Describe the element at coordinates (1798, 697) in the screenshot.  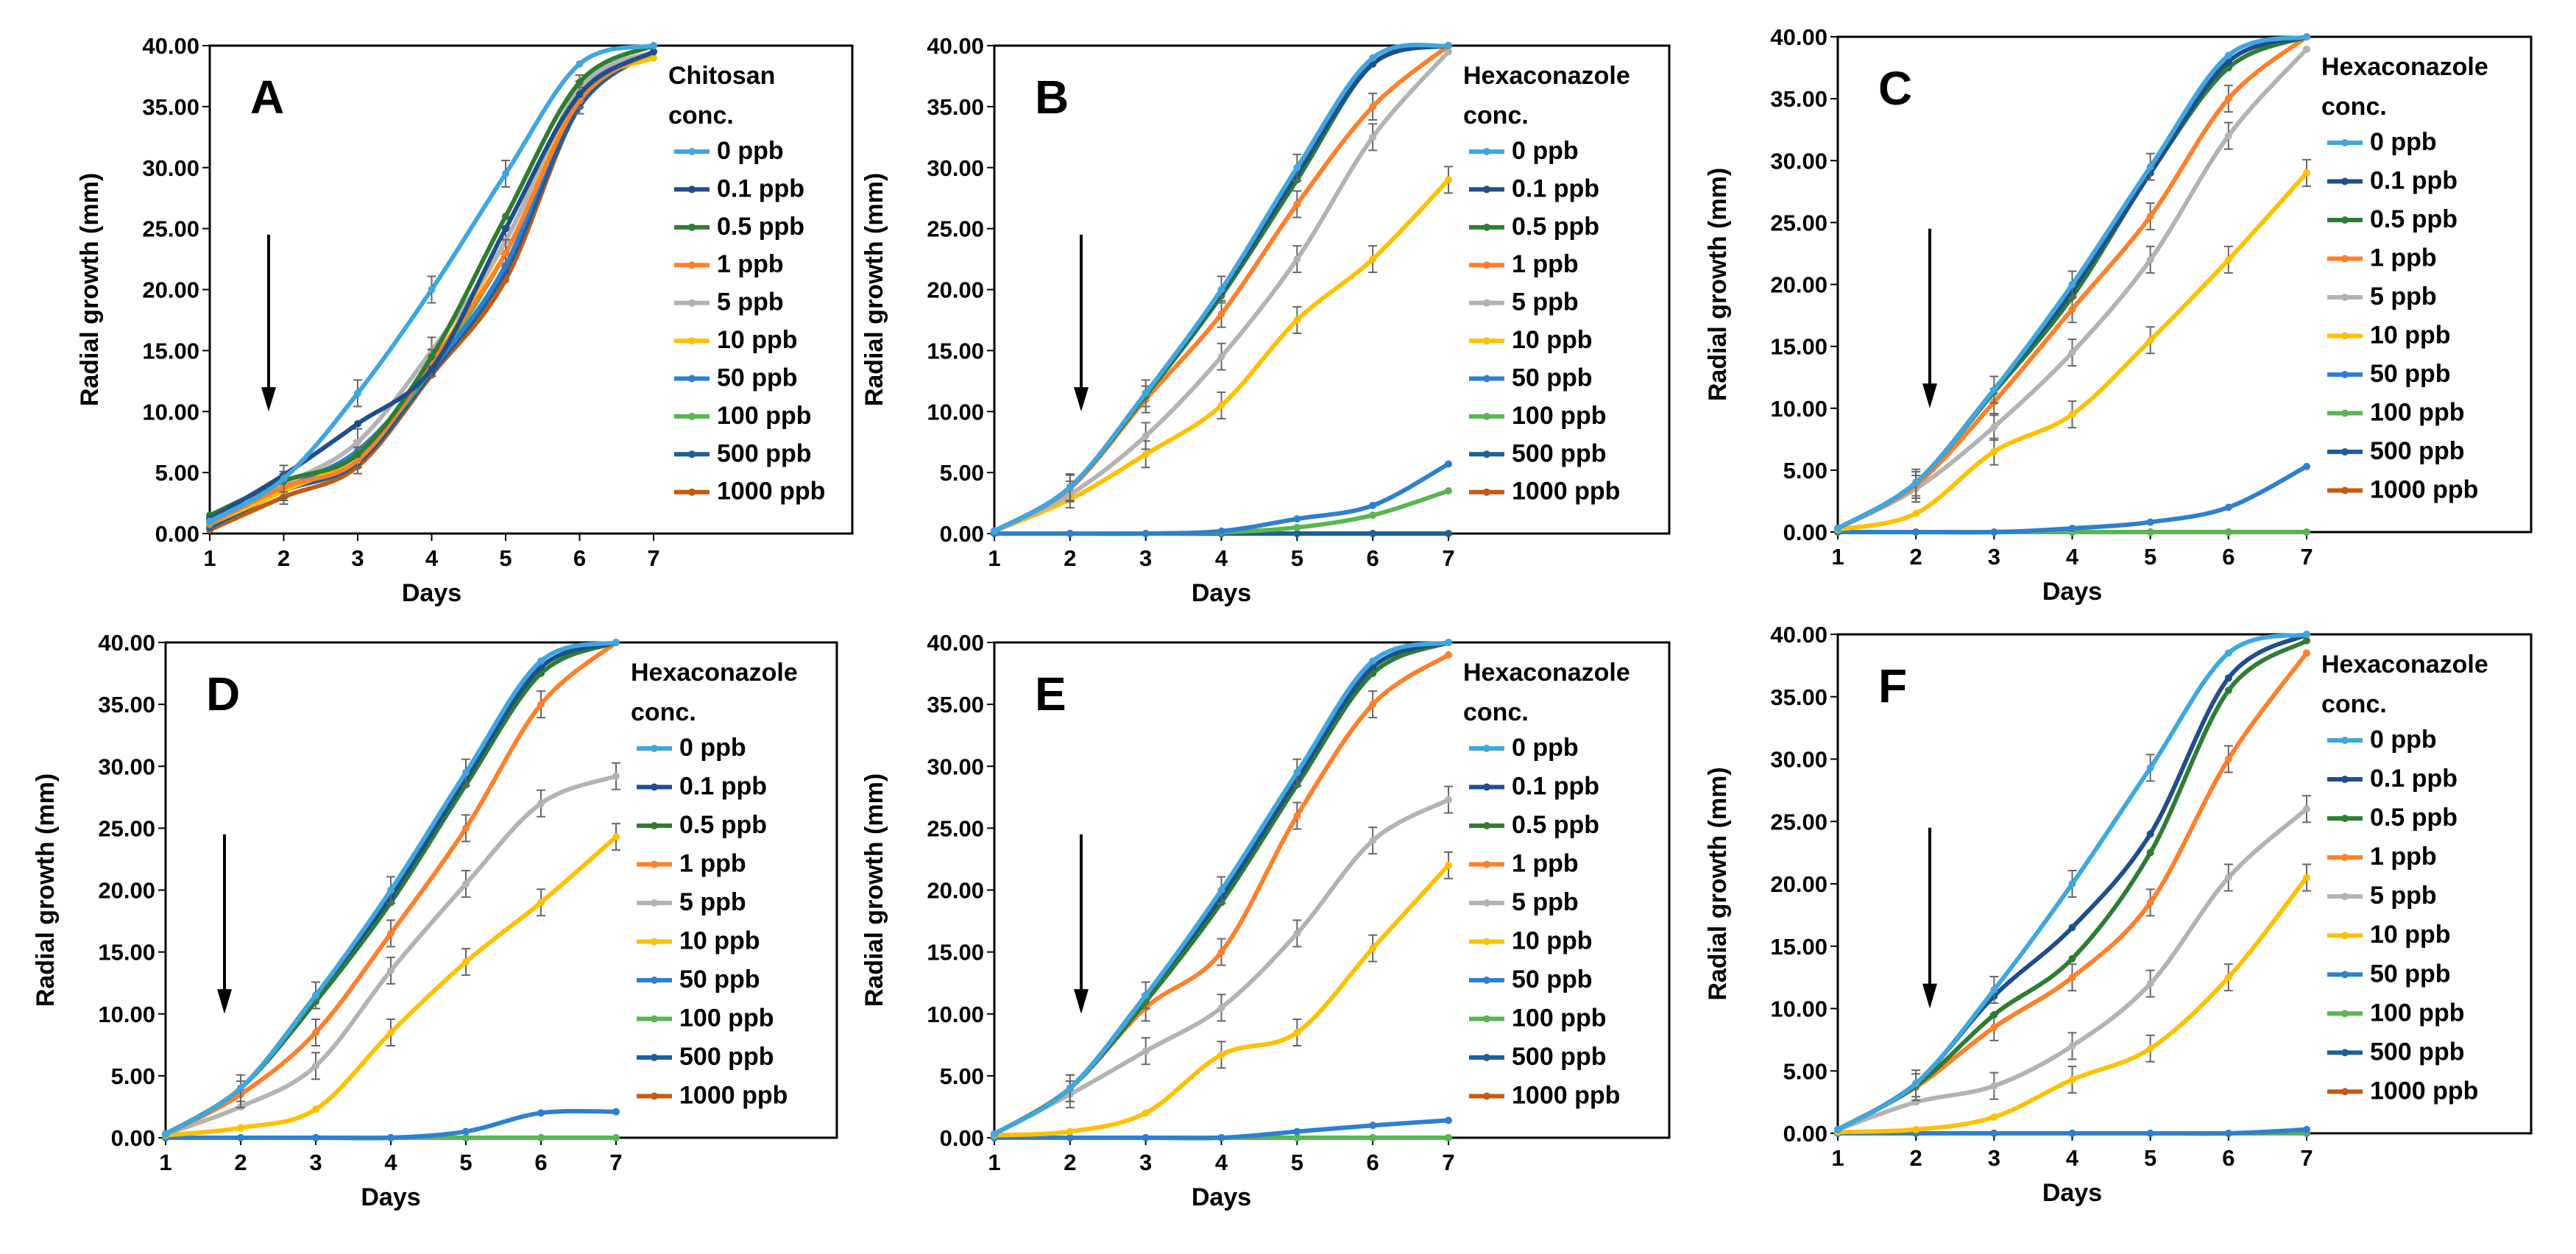
I see `y-tick-label: 35.00` at that location.